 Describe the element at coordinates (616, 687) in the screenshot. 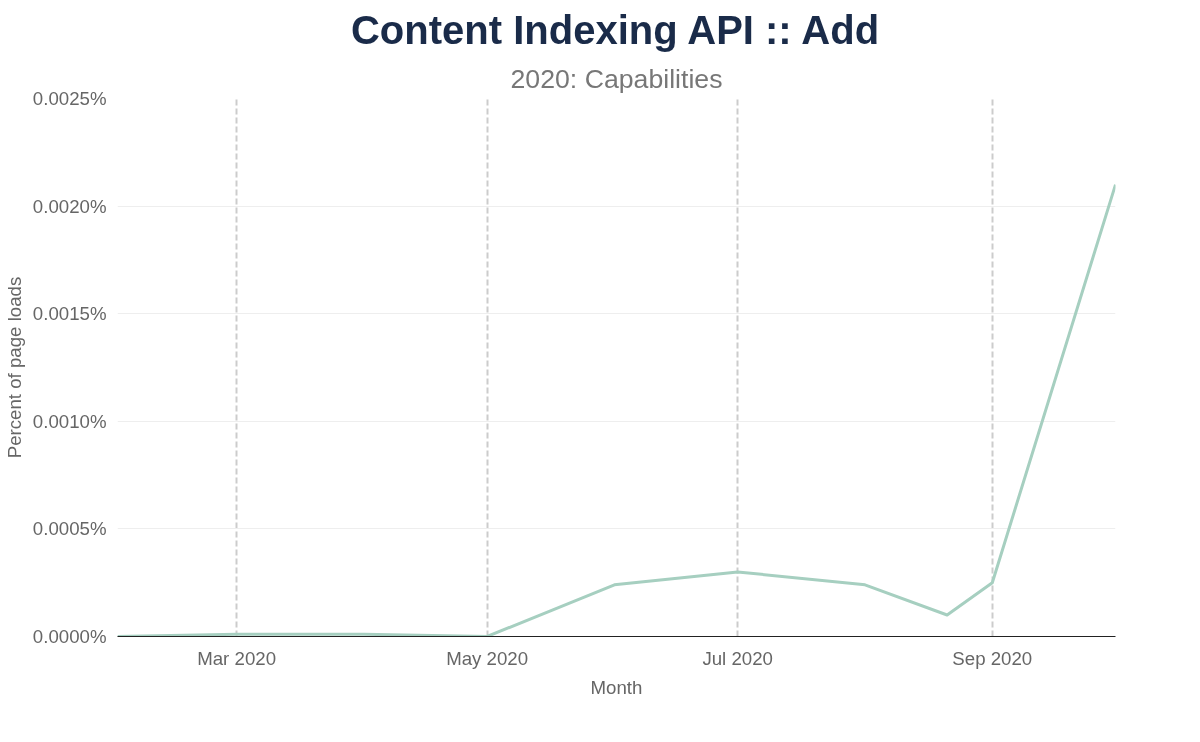

I see `x-axis-title: Month` at that location.